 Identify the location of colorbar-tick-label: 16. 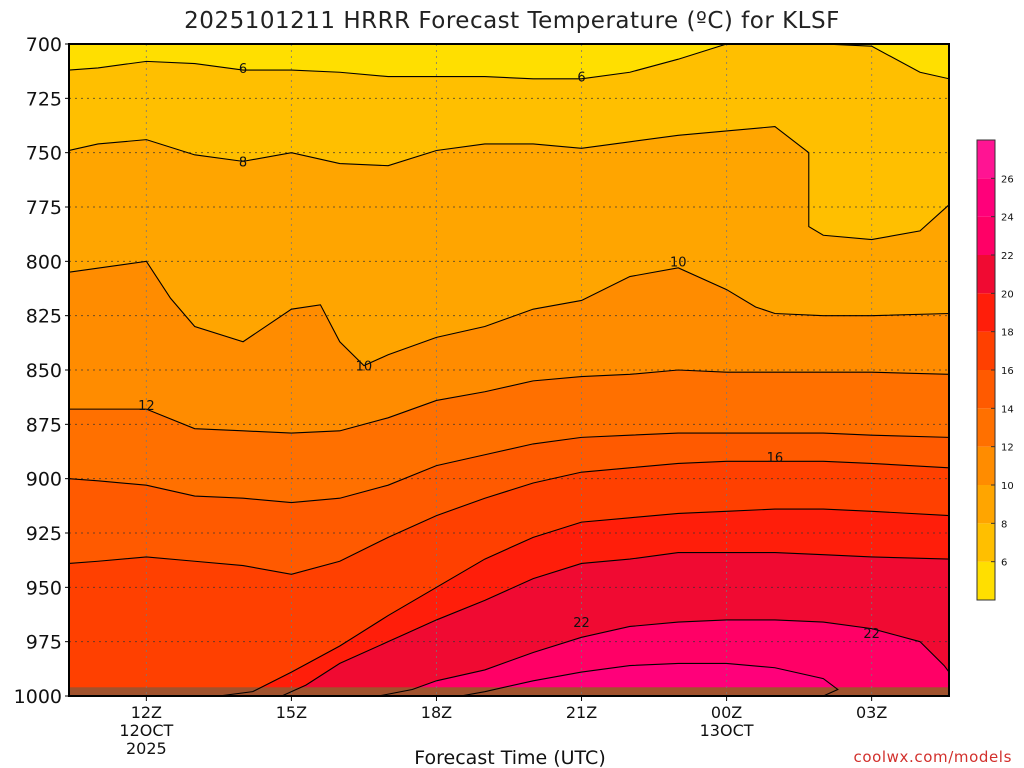
(1007, 371).